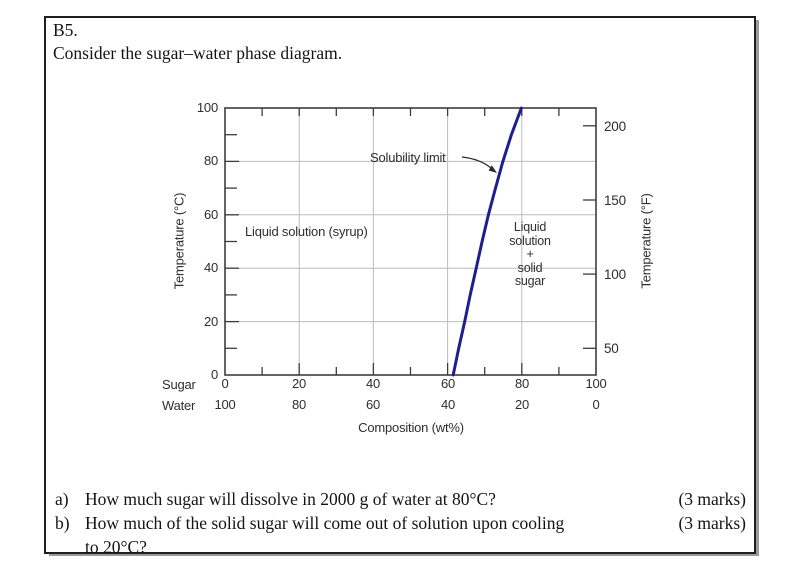  Describe the element at coordinates (712, 523) in the screenshot. I see `question-b-marks: (3 marks)` at that location.